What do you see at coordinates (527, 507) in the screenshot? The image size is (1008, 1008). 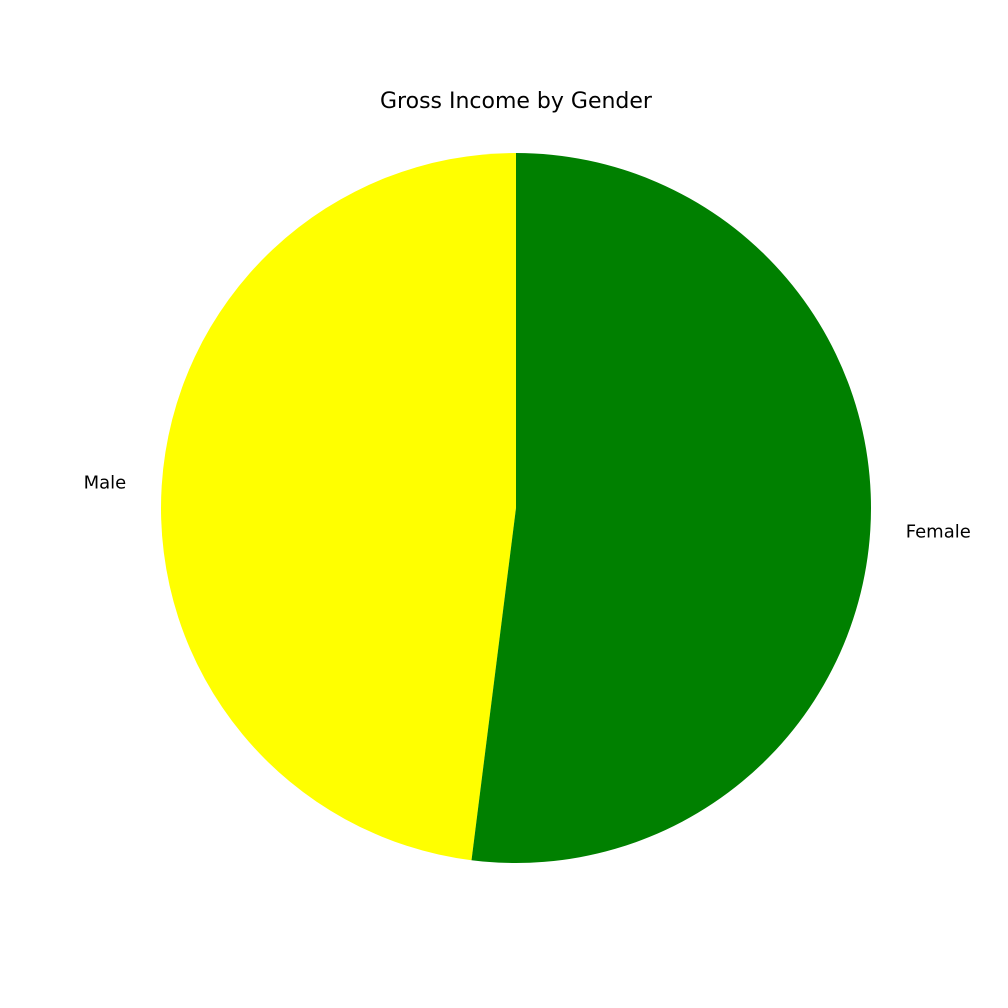 I see `pie-labels: Male Female` at bounding box center [527, 507].